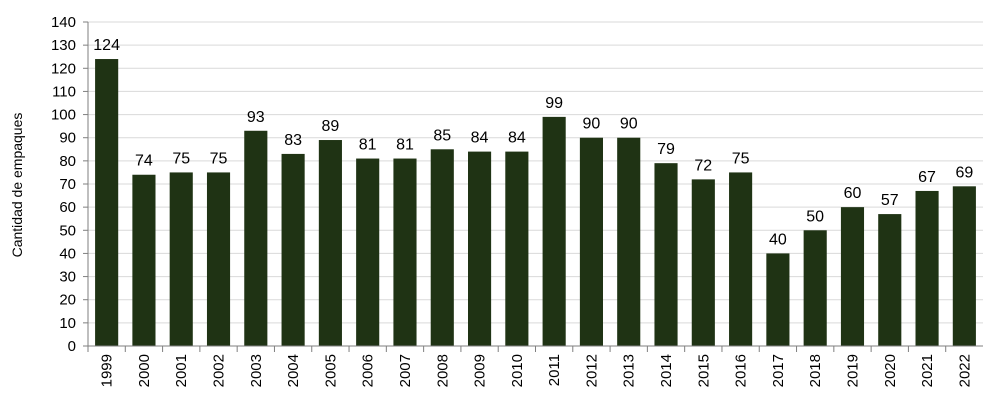  What do you see at coordinates (17, 185) in the screenshot?
I see `y-axis-title: Cantidad de empaques` at bounding box center [17, 185].